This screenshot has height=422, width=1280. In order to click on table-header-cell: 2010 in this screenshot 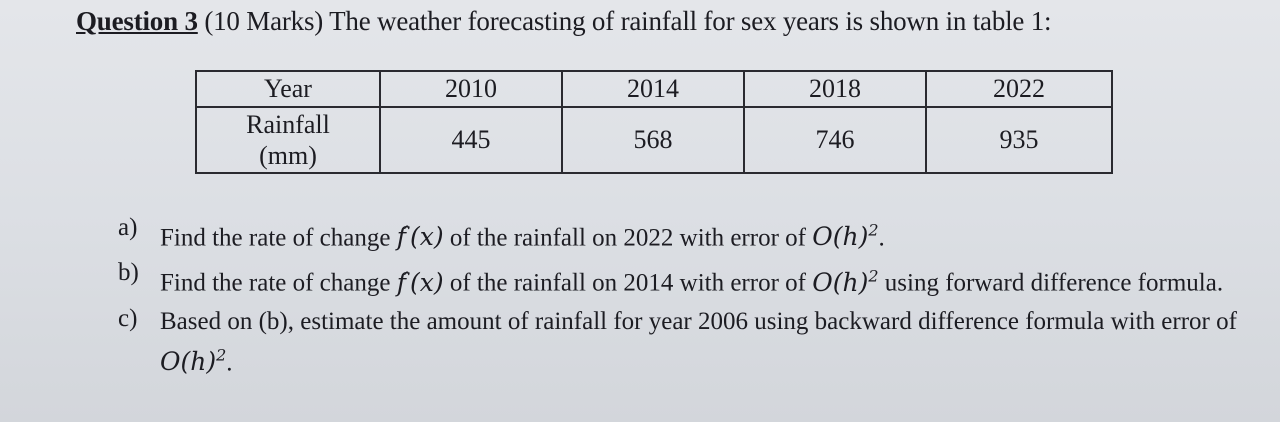, I will do `click(471, 89)`.